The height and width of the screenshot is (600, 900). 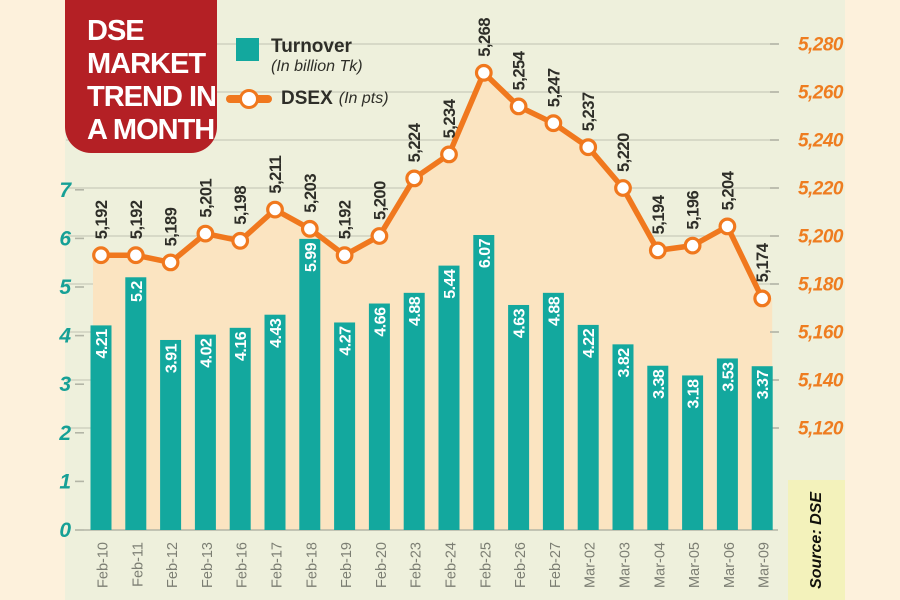 I want to click on dsex-value-label: 5,211, so click(x=276, y=174).